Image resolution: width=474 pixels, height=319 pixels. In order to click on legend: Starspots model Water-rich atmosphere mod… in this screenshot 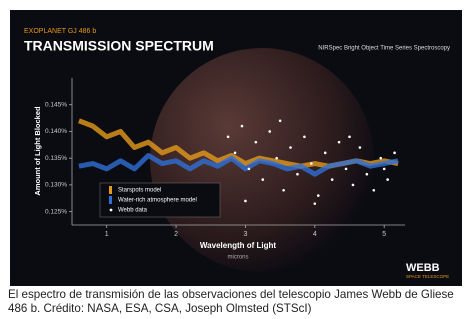, I will do `click(160, 200)`.